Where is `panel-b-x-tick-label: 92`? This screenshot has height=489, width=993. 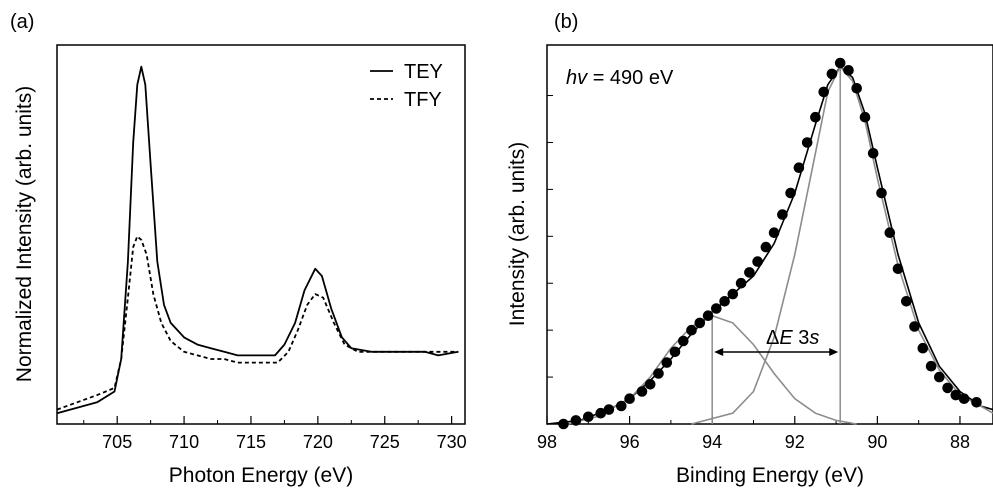
panel-b-x-tick-label: 92 is located at coordinates (795, 442).